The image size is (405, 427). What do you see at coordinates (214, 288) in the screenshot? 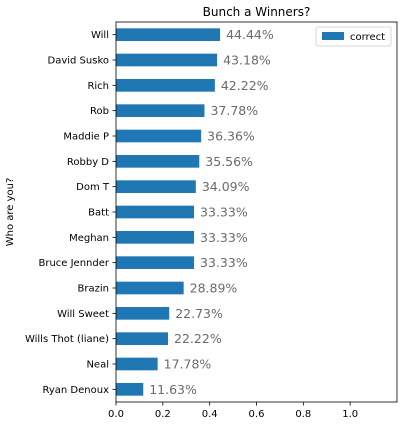
I see `data-label: 28.89%` at bounding box center [214, 288].